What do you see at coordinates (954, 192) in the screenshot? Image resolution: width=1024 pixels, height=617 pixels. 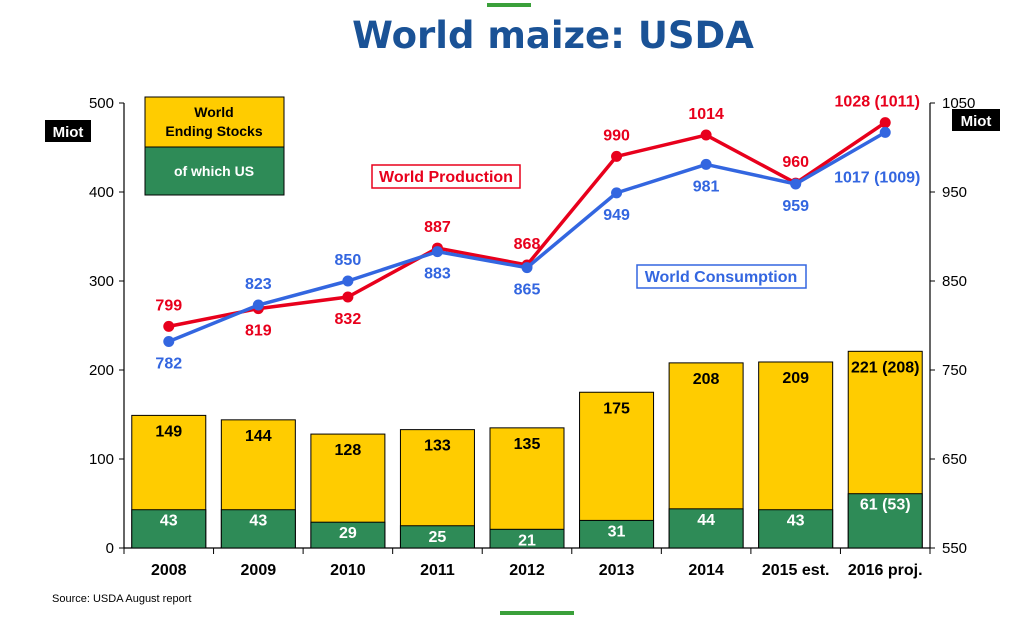 I see `right-tick-label: 950` at bounding box center [954, 192].